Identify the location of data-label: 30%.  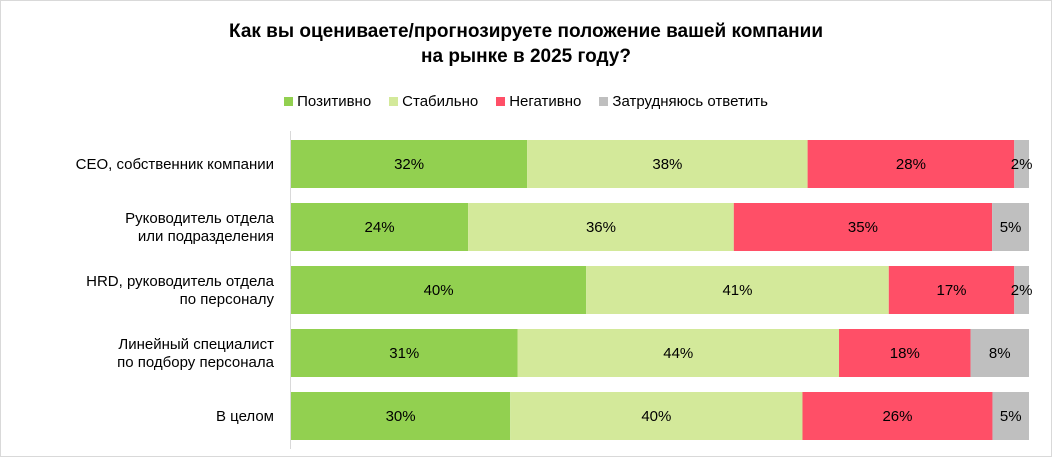
(401, 416).